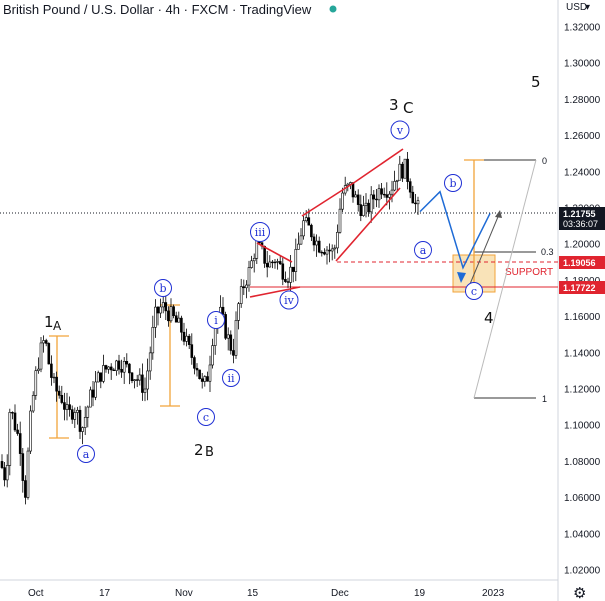  Describe the element at coordinates (582, 287) in the screenshot. I see `level-price-tag-b: 1.17722` at that location.